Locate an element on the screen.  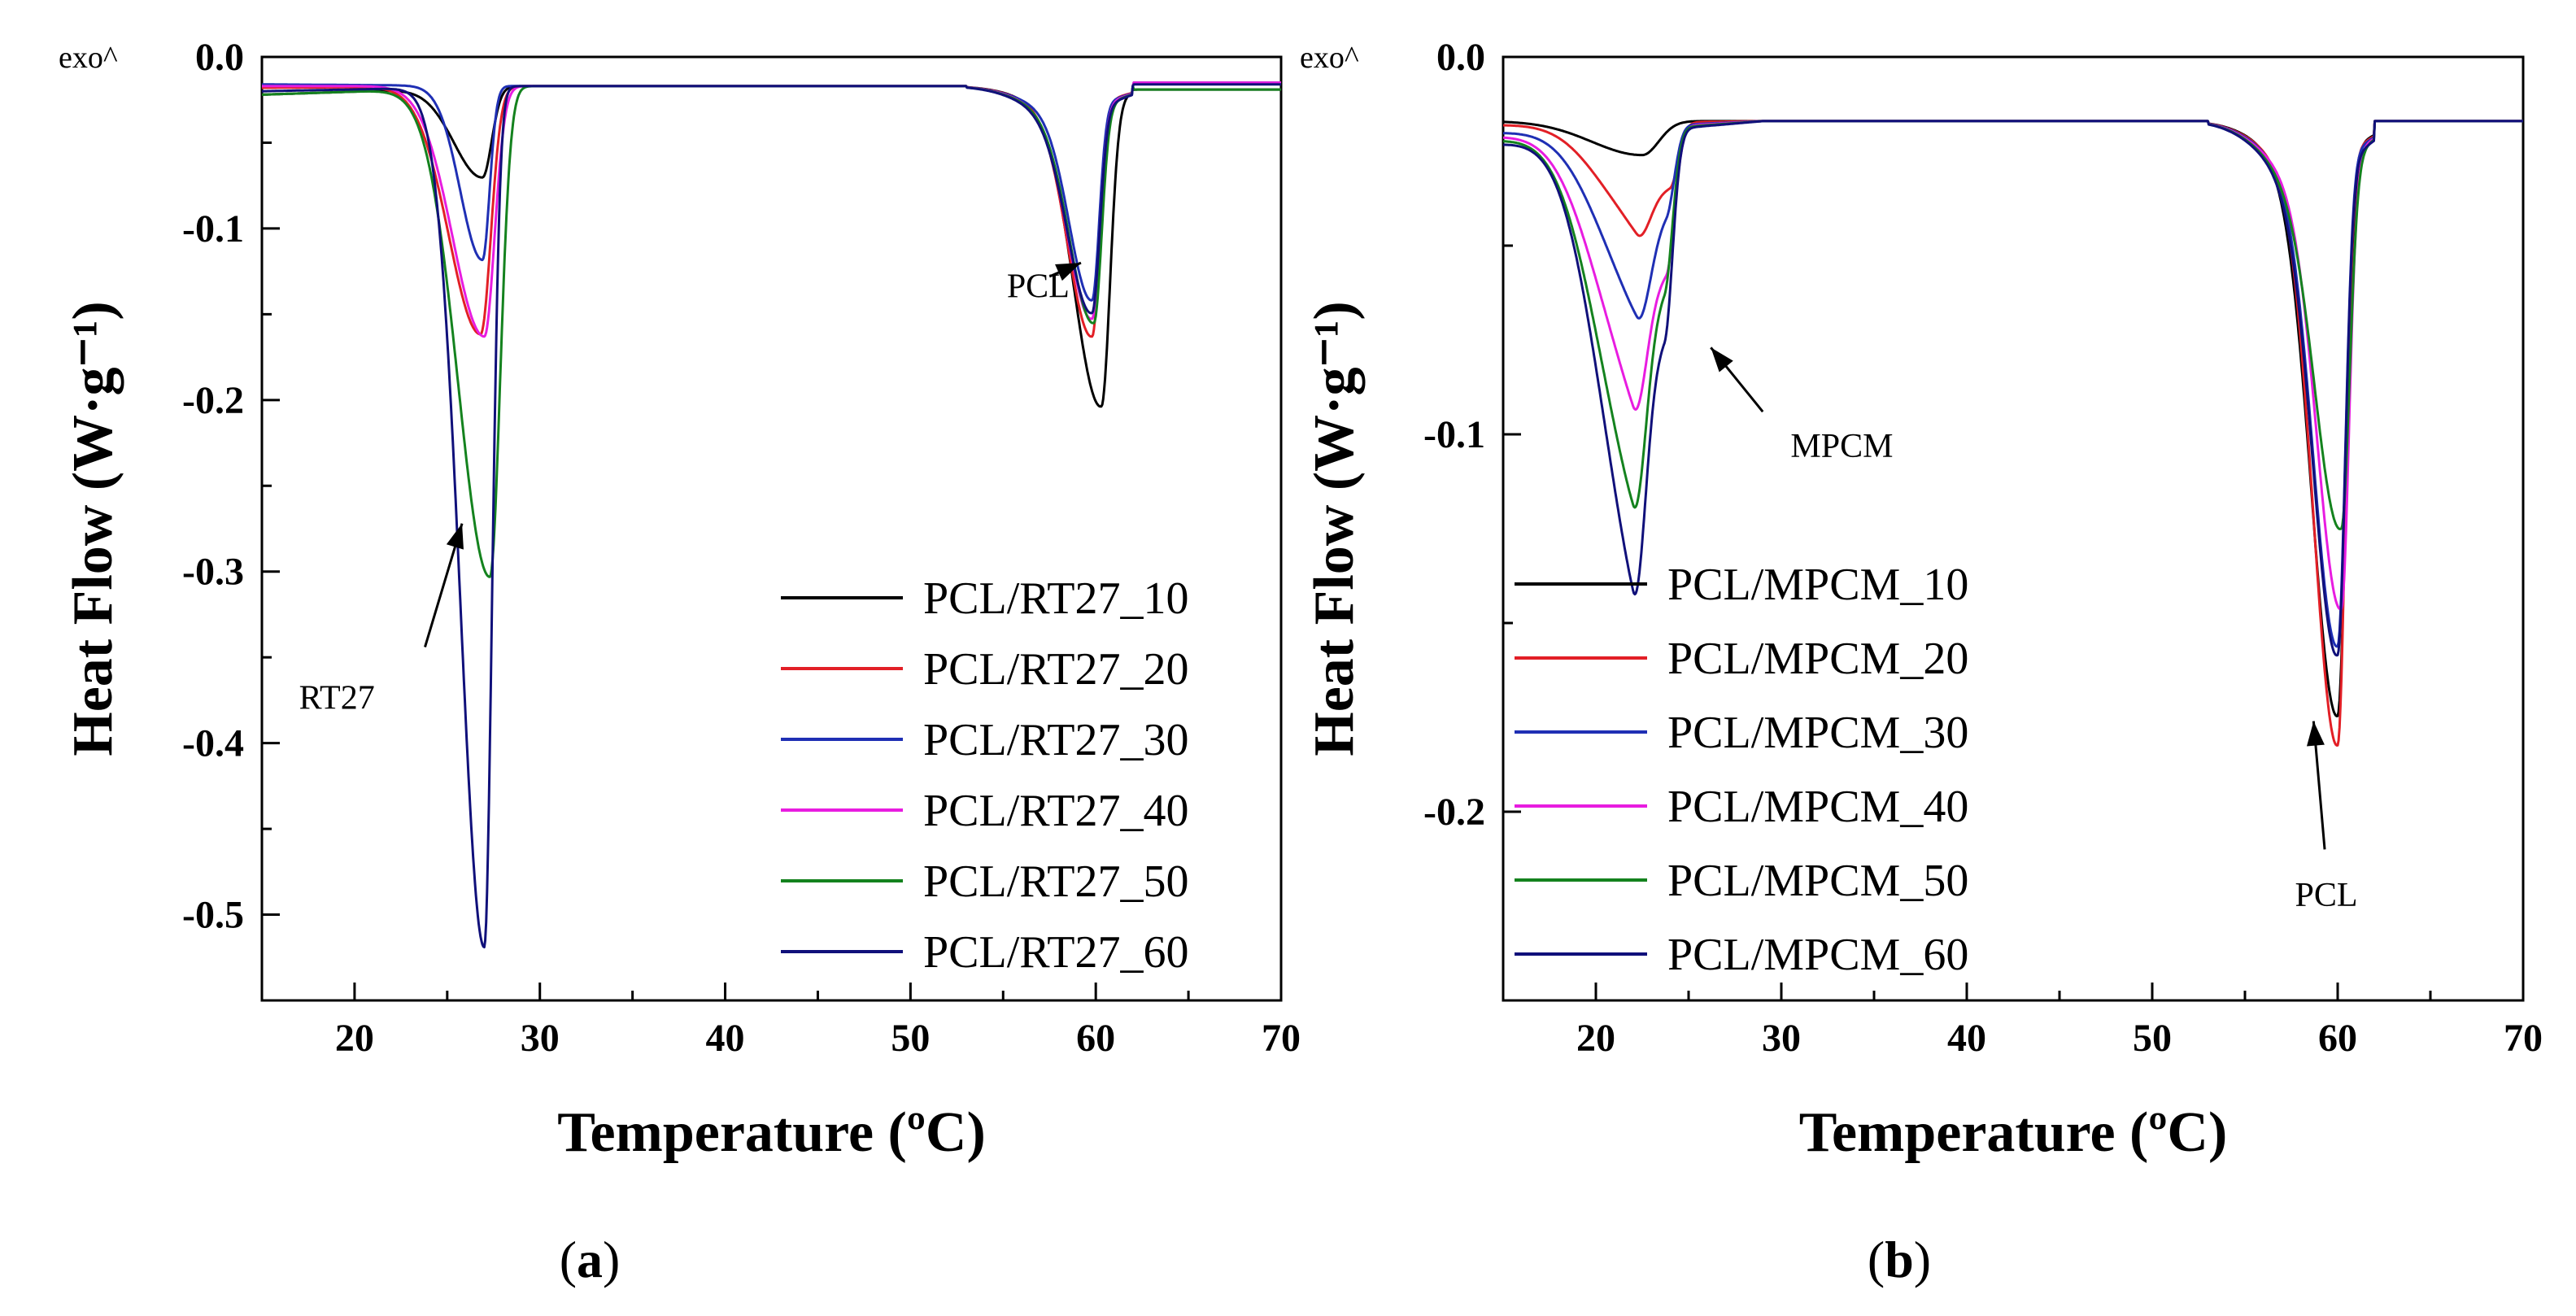
legend-entry: PCL/RT27_50 is located at coordinates (1055, 881).